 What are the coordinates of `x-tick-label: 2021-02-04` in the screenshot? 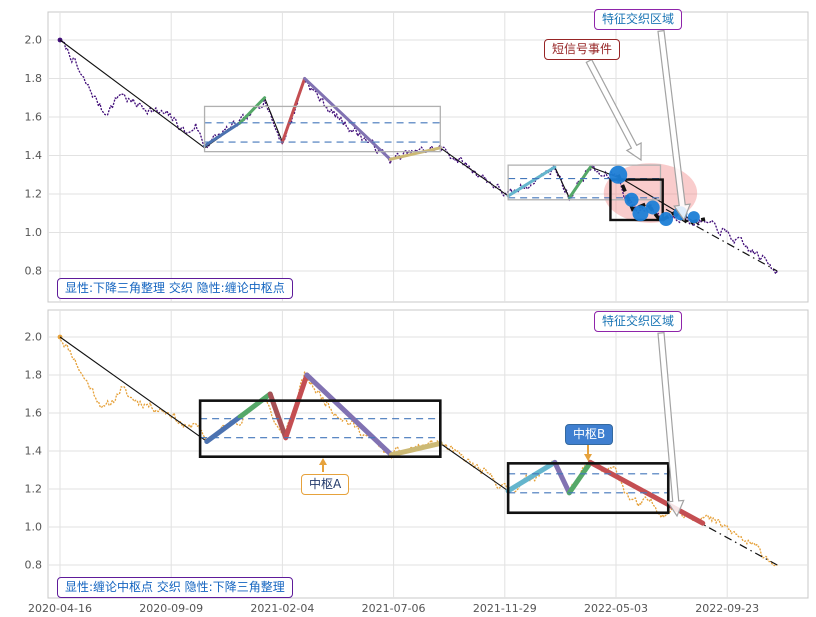 It's located at (282, 608).